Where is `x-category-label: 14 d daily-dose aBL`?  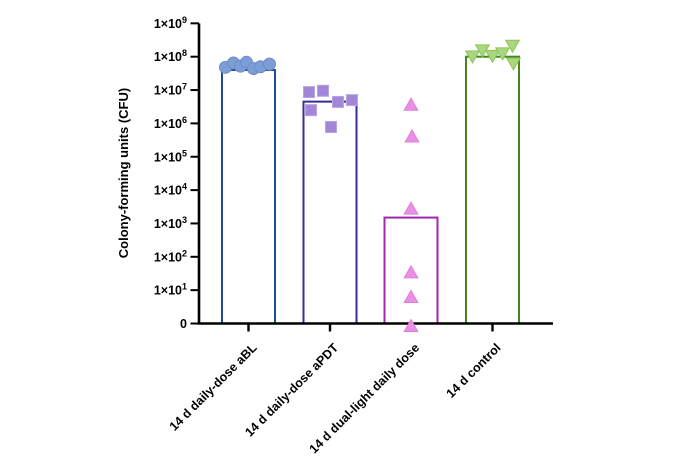 x-category-label: 14 d daily-dose aBL is located at coordinates (213, 386).